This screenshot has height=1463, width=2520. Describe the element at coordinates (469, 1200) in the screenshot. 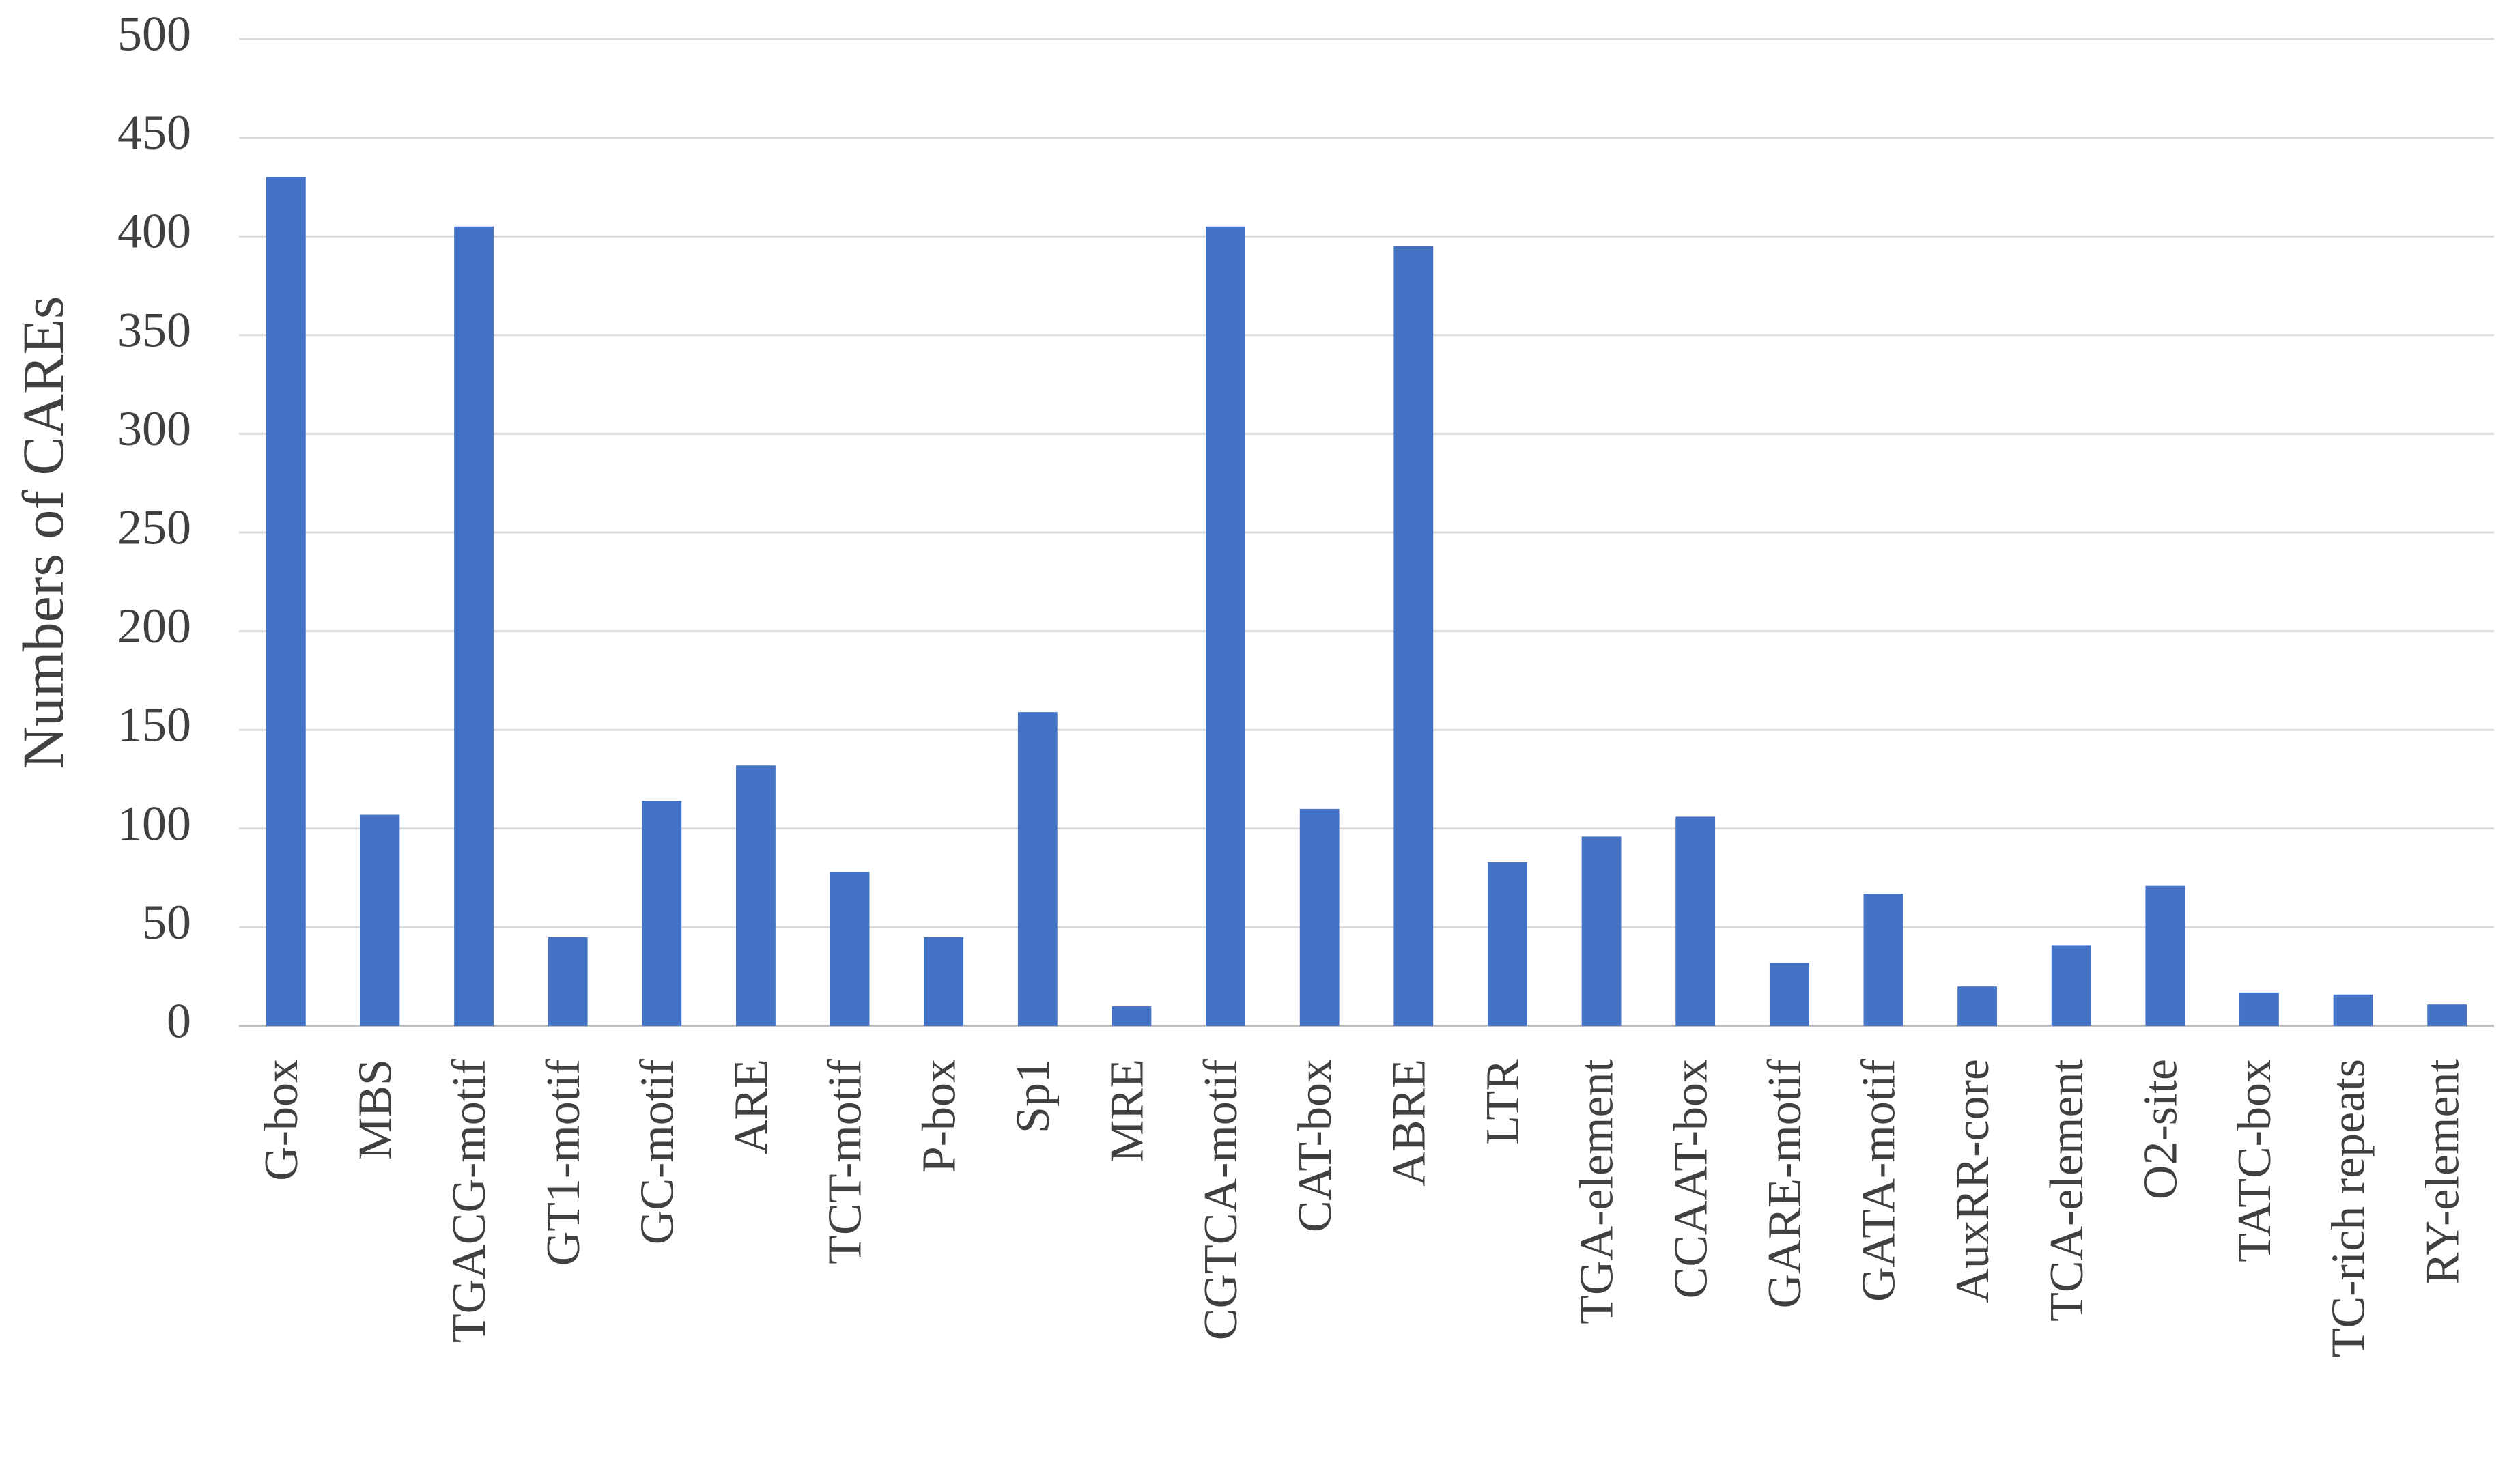

I see `x-tick-label: TGACG-motif` at that location.